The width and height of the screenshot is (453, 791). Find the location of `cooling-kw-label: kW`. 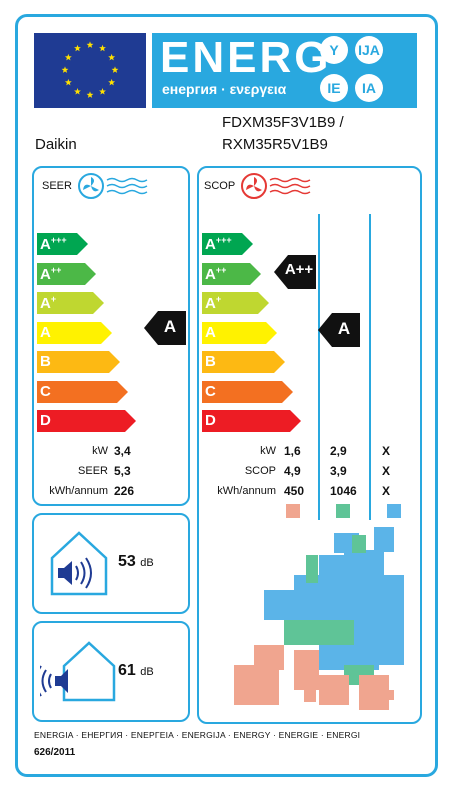

cooling-kw-label: kW is located at coordinates (100, 451).